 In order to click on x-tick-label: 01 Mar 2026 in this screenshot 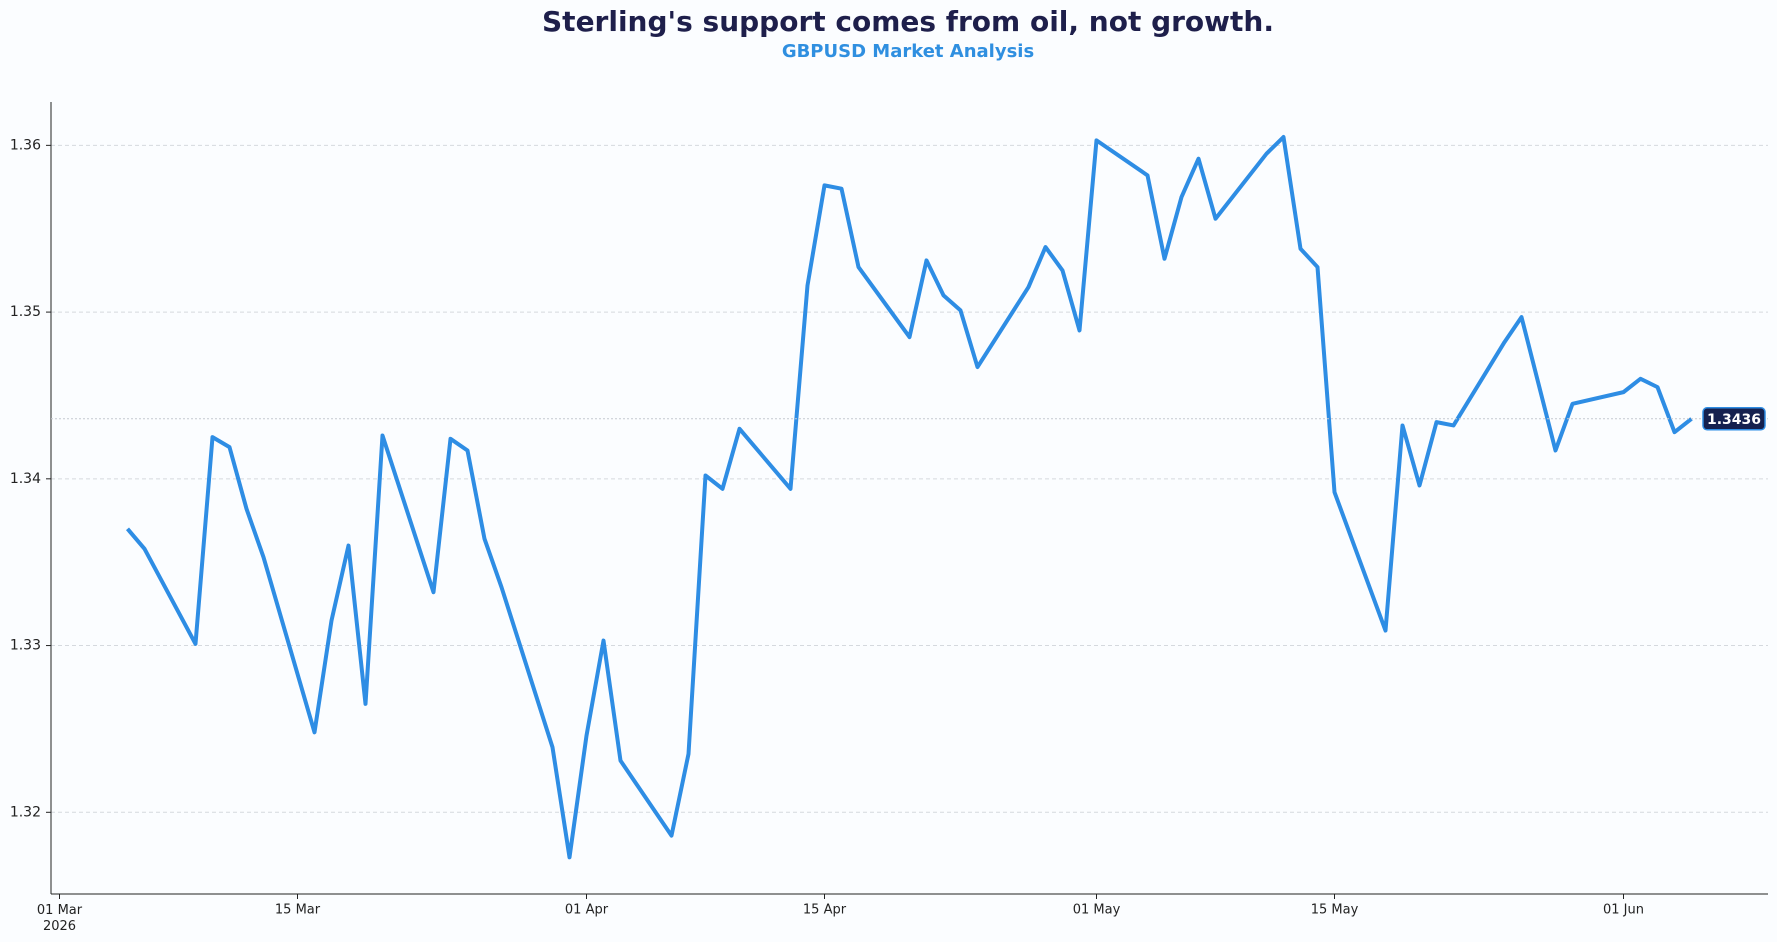, I will do `click(60, 918)`.